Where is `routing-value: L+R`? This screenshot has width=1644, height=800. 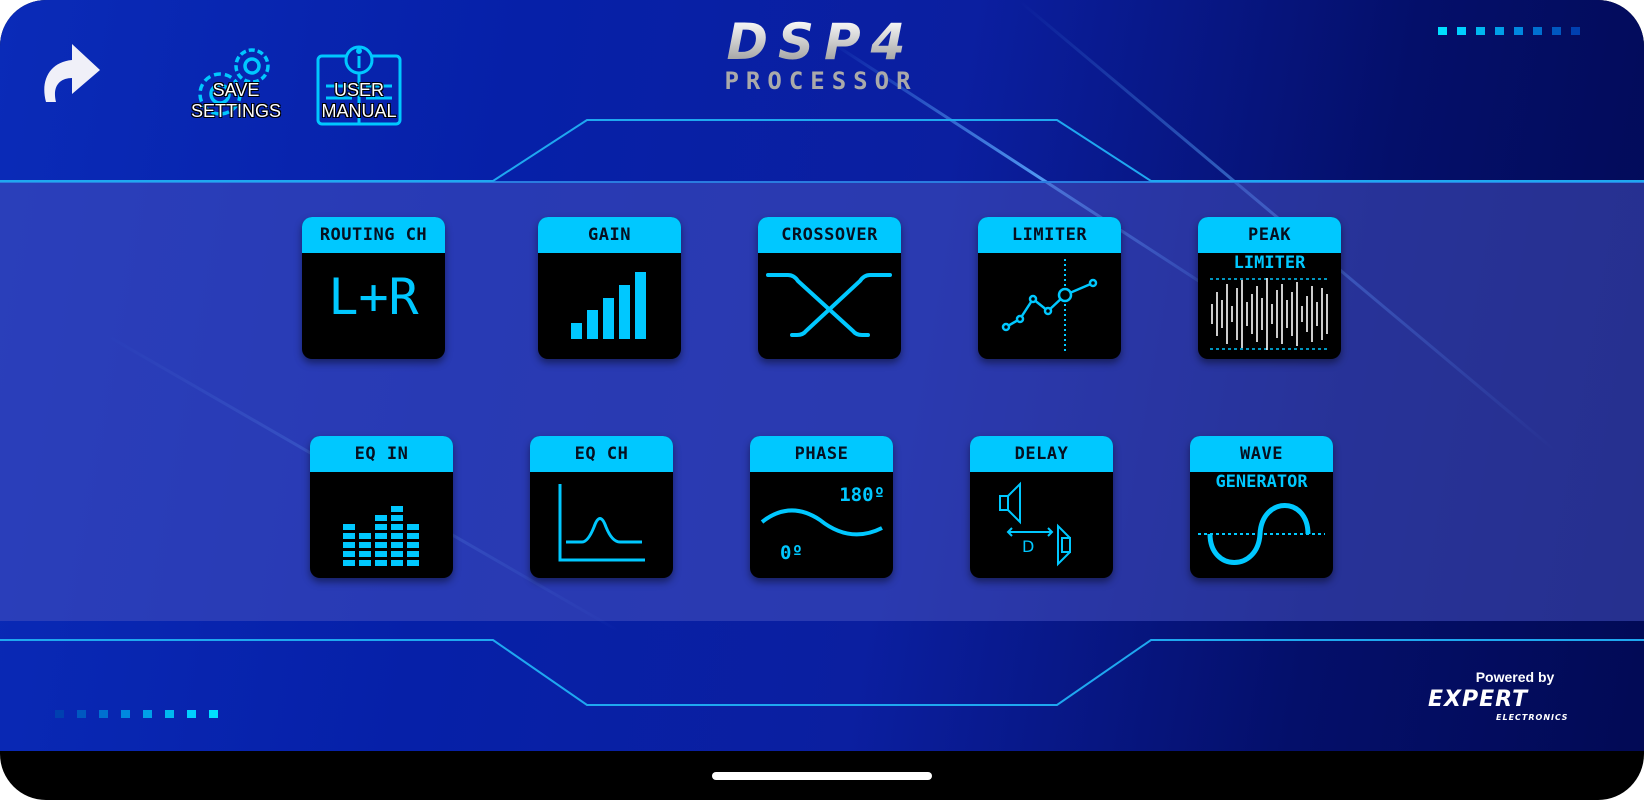
routing-value: L+R is located at coordinates (373, 297).